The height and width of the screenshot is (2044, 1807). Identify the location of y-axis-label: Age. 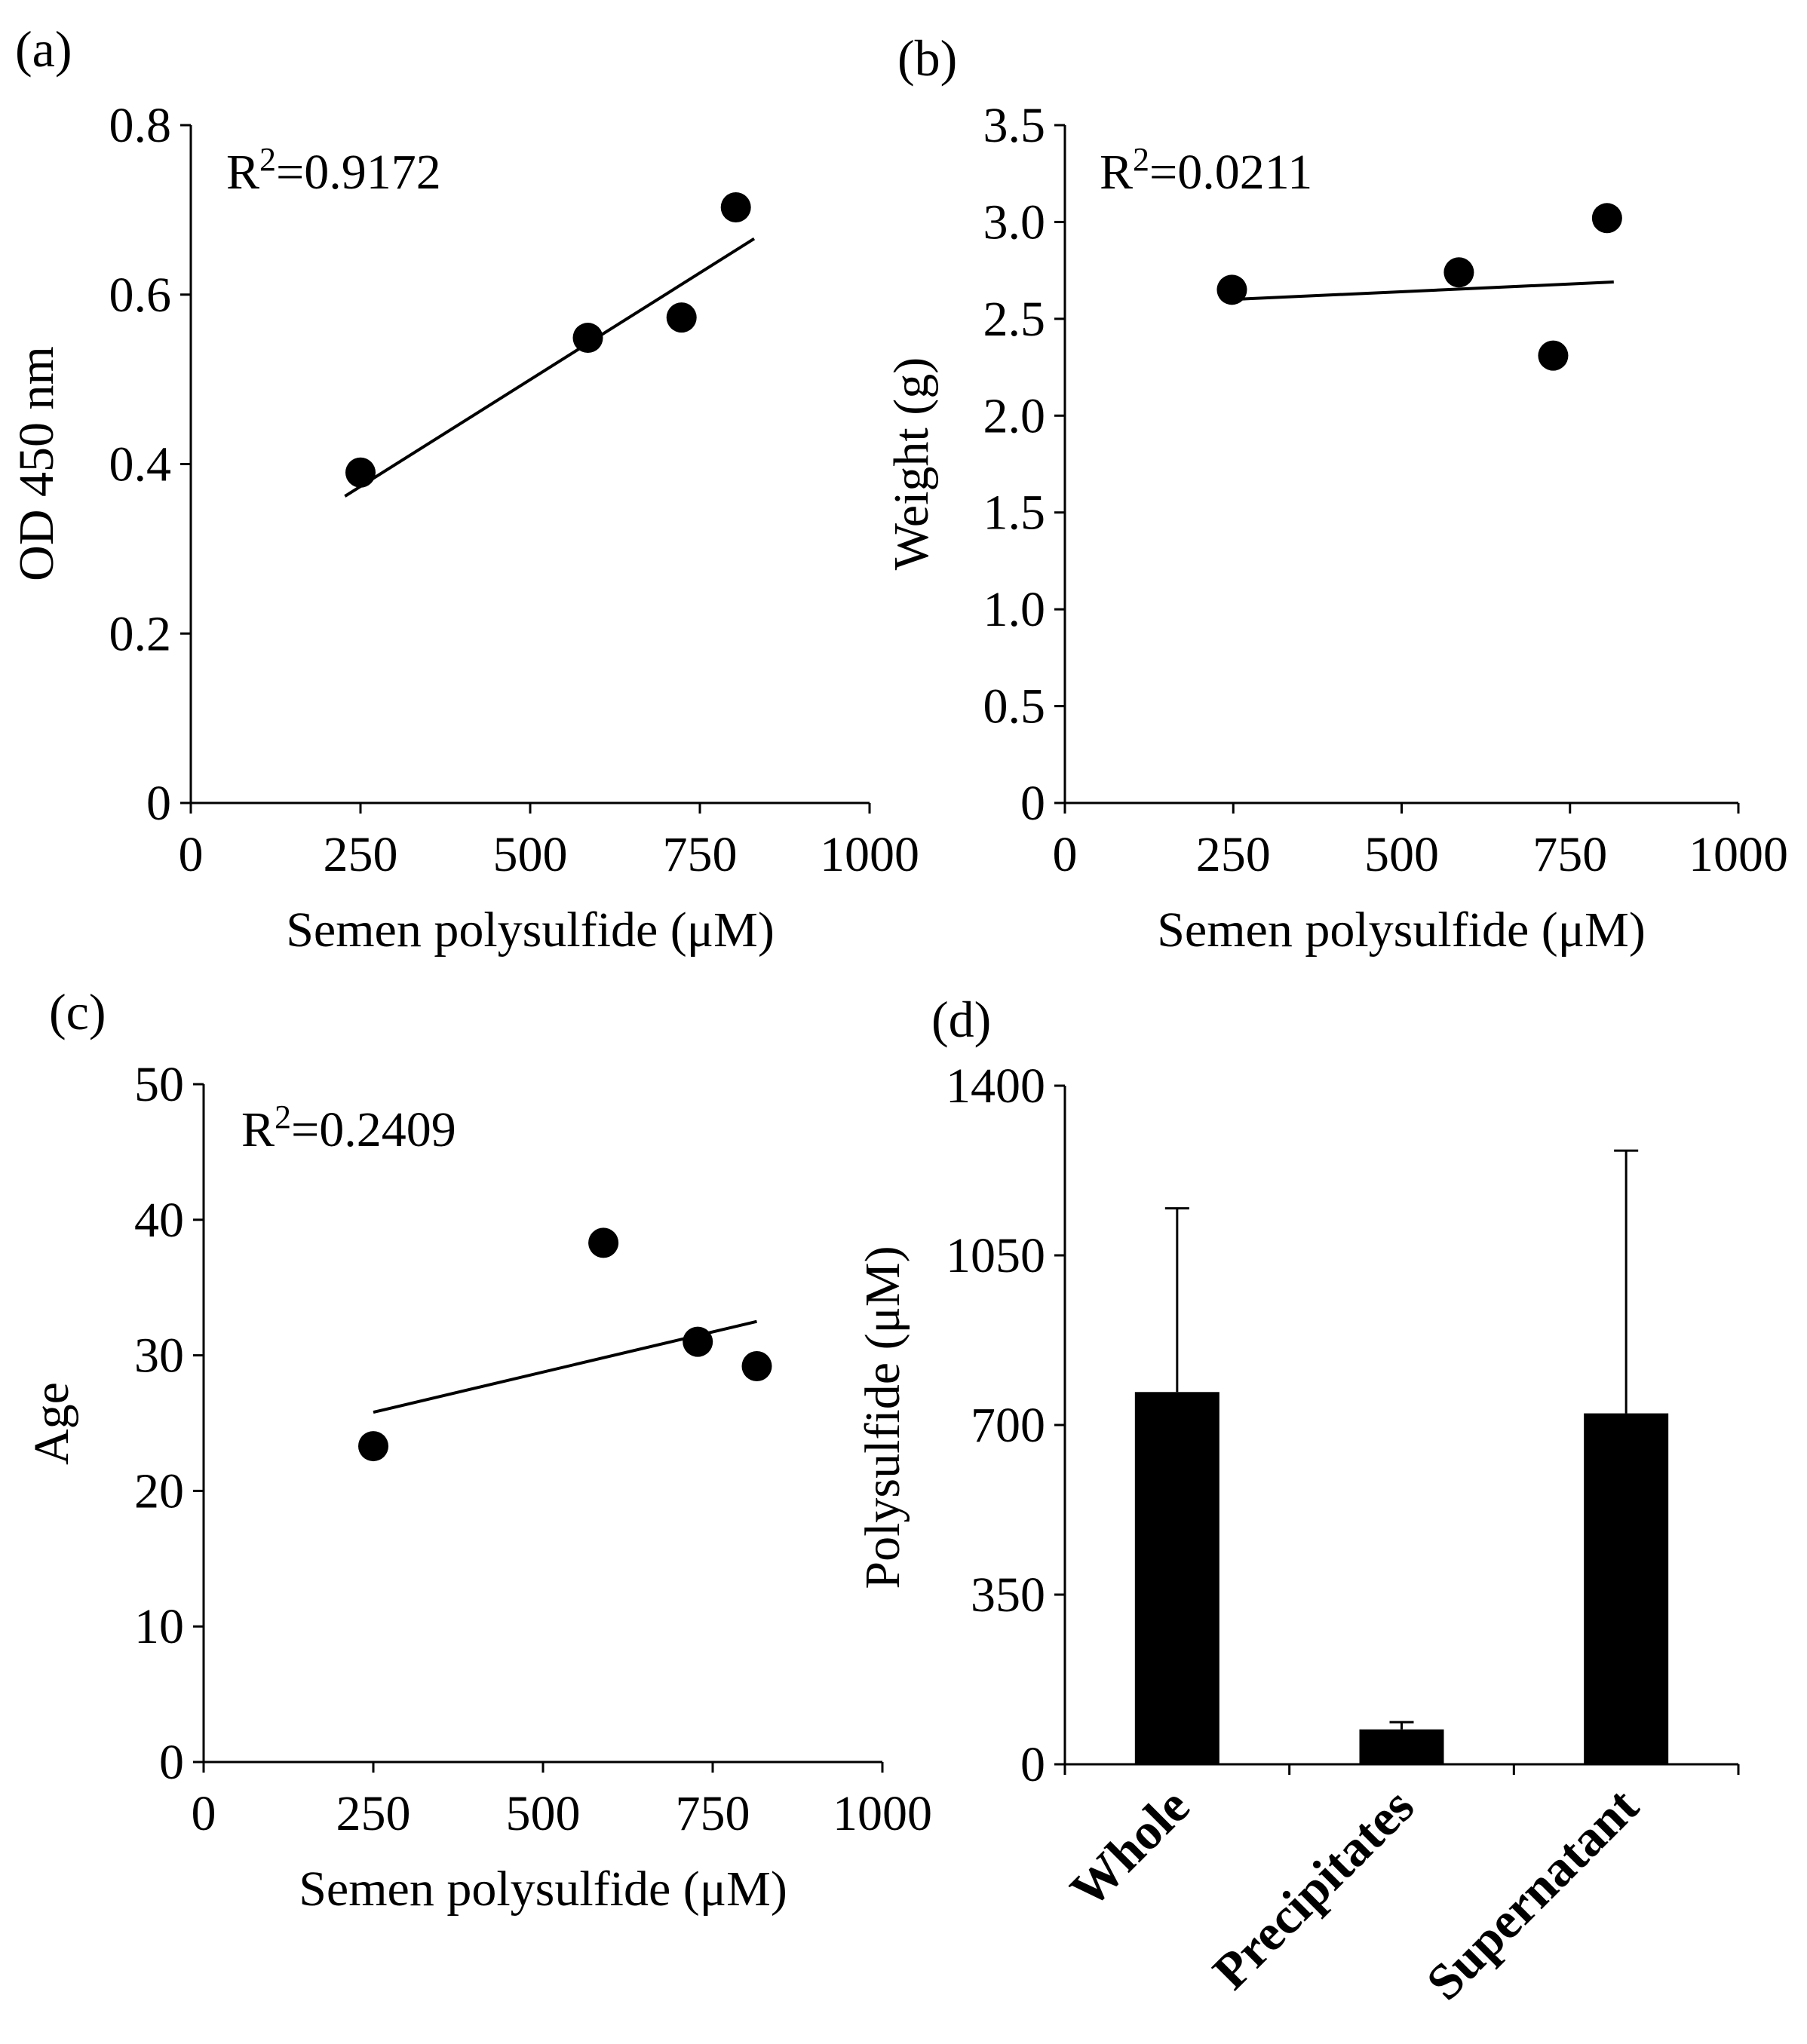
(51, 1423).